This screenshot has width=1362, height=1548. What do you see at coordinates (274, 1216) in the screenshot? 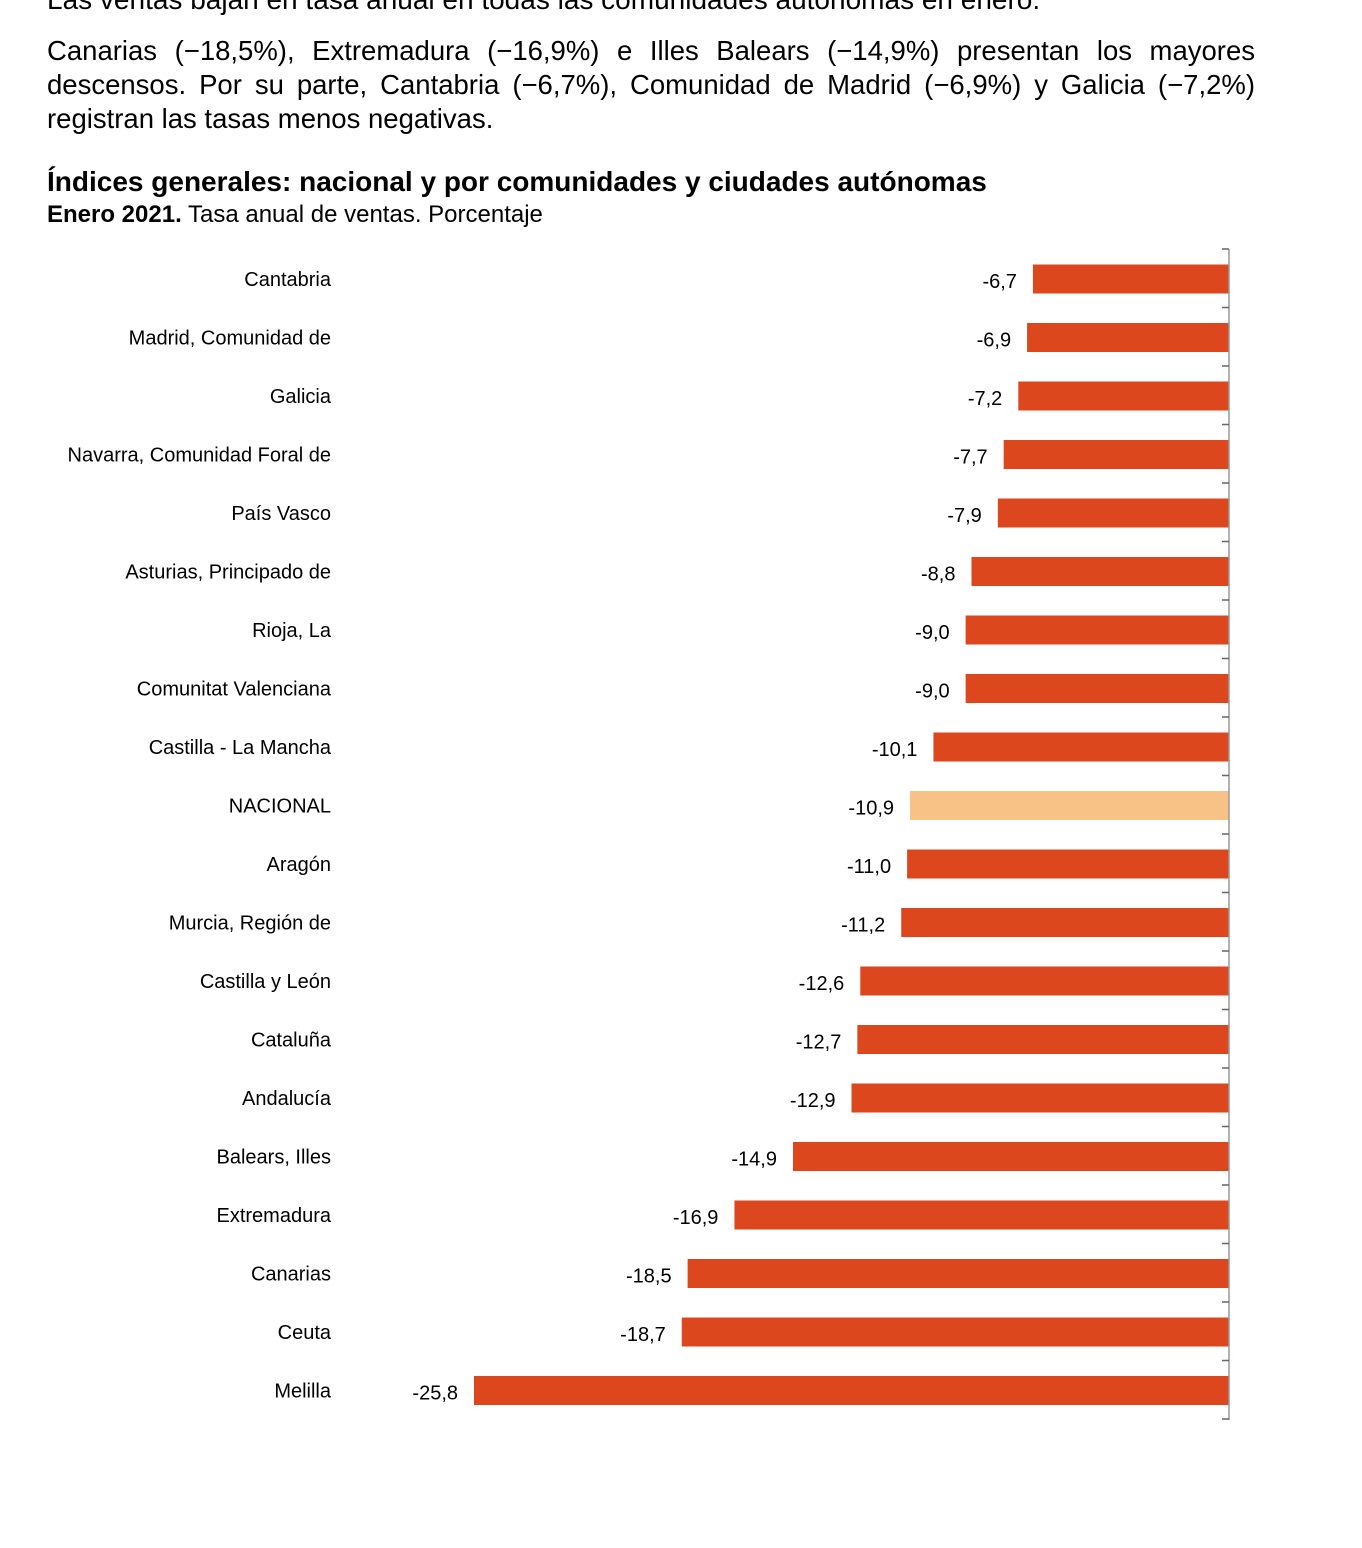
I see `category-label: Extremadura` at bounding box center [274, 1216].